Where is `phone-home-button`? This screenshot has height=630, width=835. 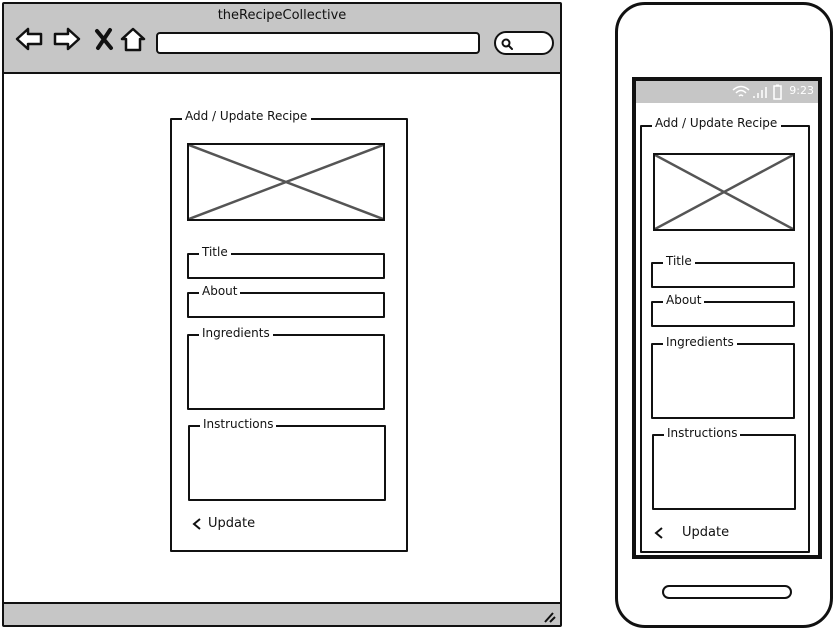
phone-home-button is located at coordinates (727, 592).